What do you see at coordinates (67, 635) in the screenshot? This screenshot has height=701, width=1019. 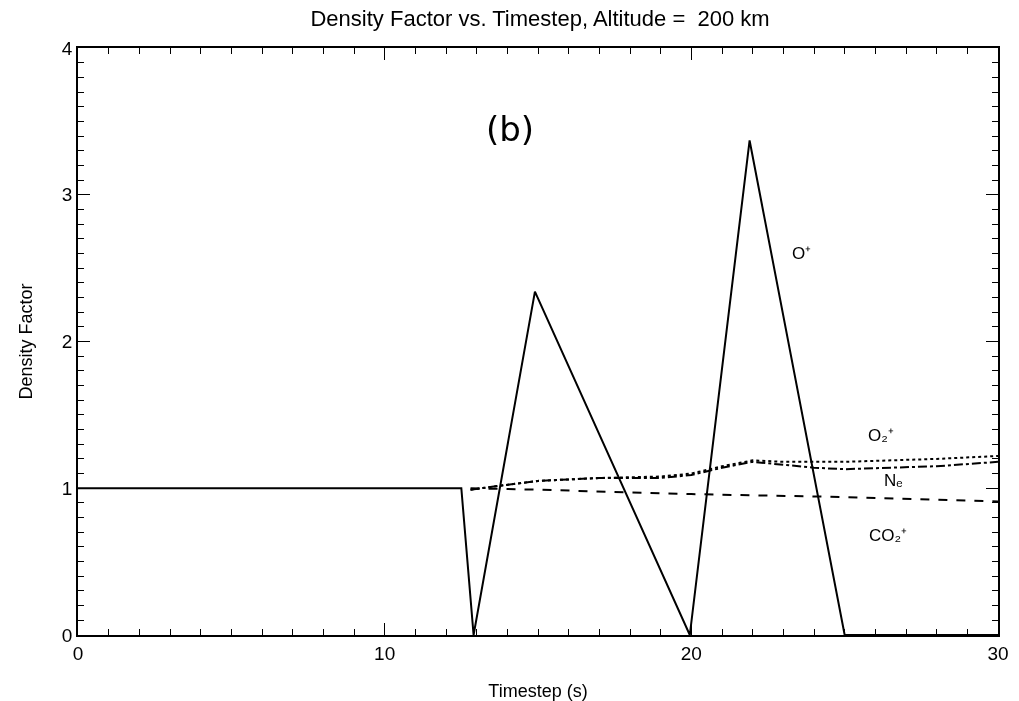 I see `y-tick-label: 0` at bounding box center [67, 635].